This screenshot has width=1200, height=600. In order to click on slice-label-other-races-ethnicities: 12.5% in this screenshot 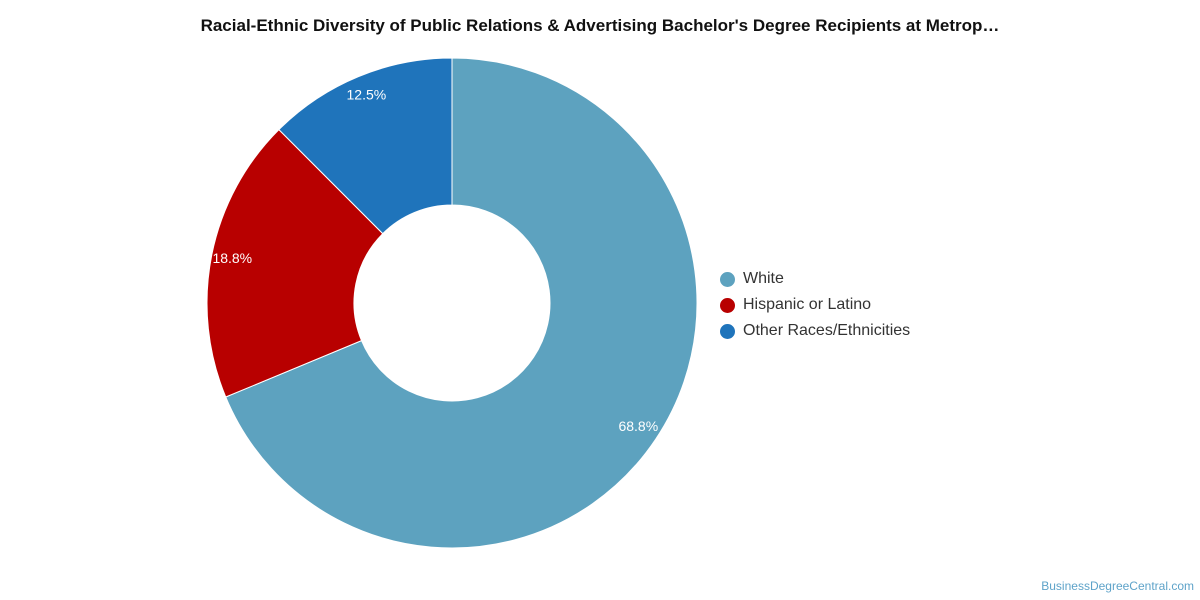, I will do `click(367, 95)`.